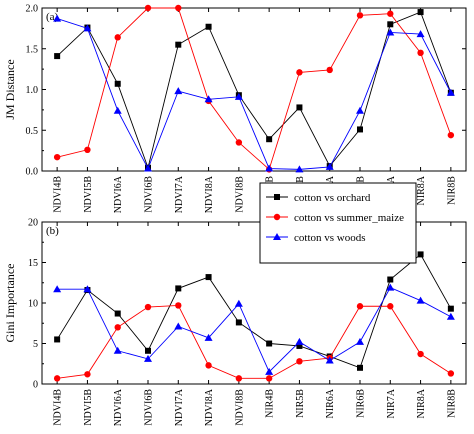  I want to click on y-tick-label: 15, so click(33, 263).